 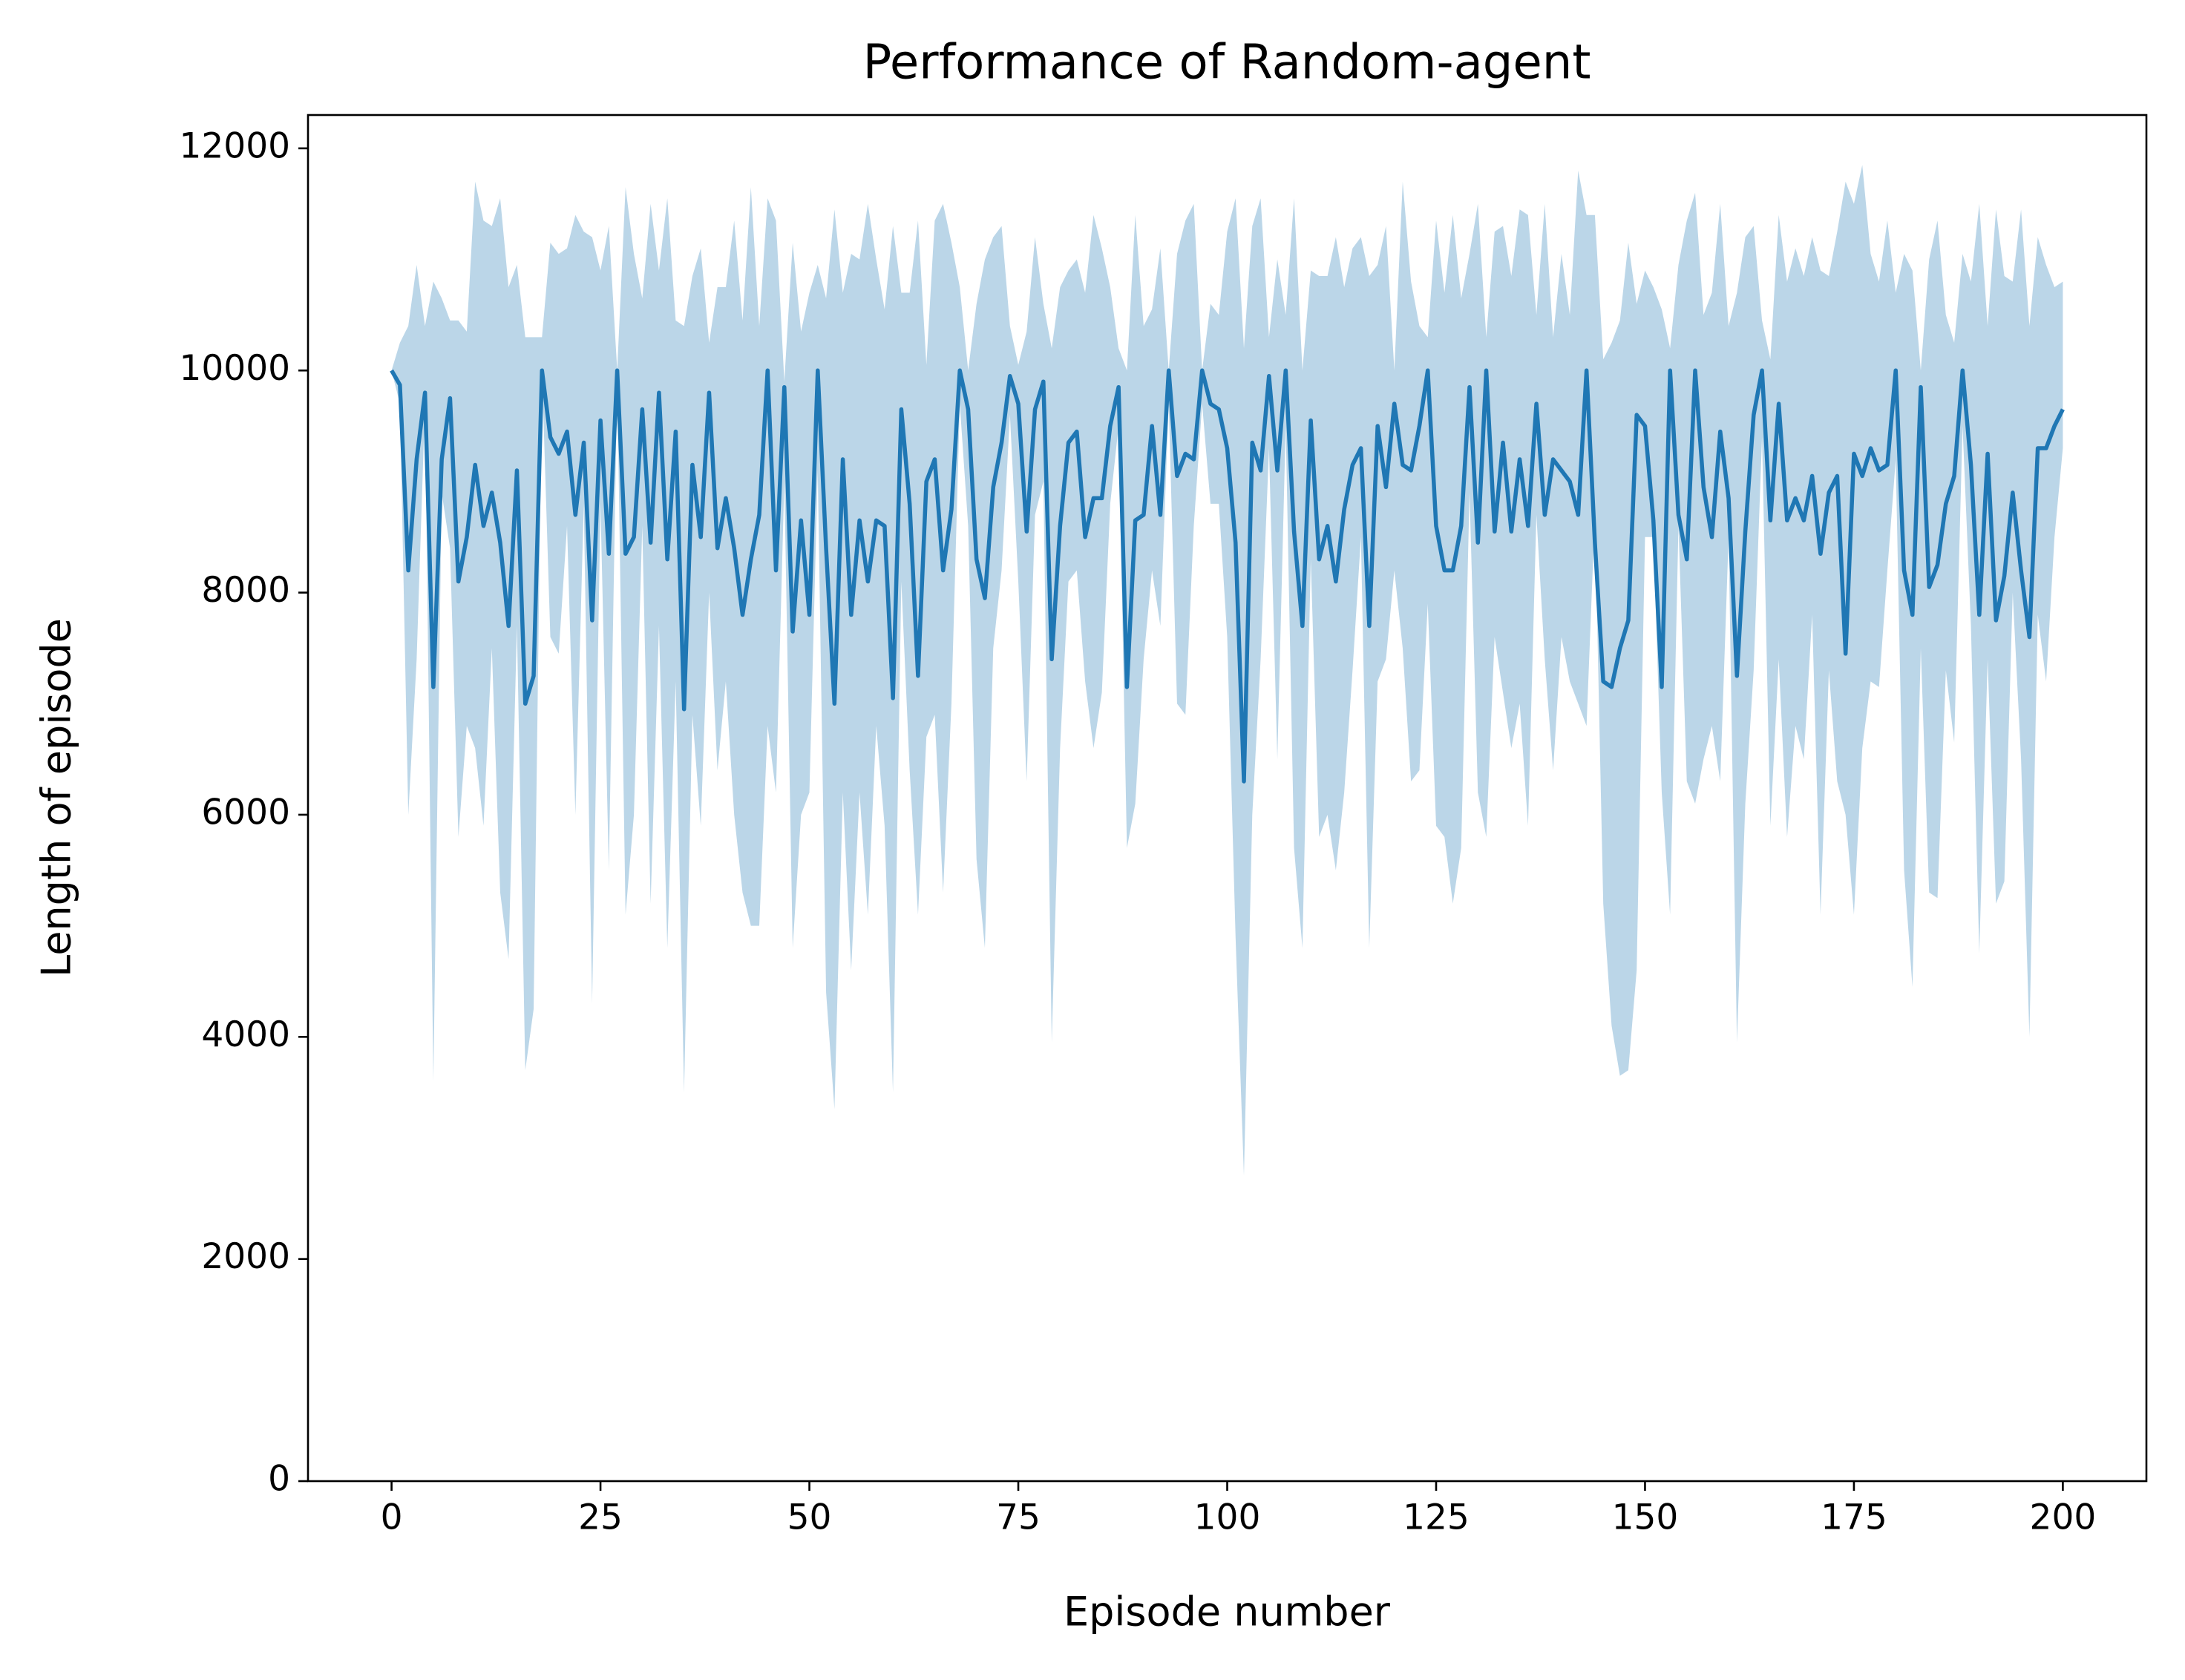 What do you see at coordinates (234, 146) in the screenshot?
I see `y-tick-label: 12000` at bounding box center [234, 146].